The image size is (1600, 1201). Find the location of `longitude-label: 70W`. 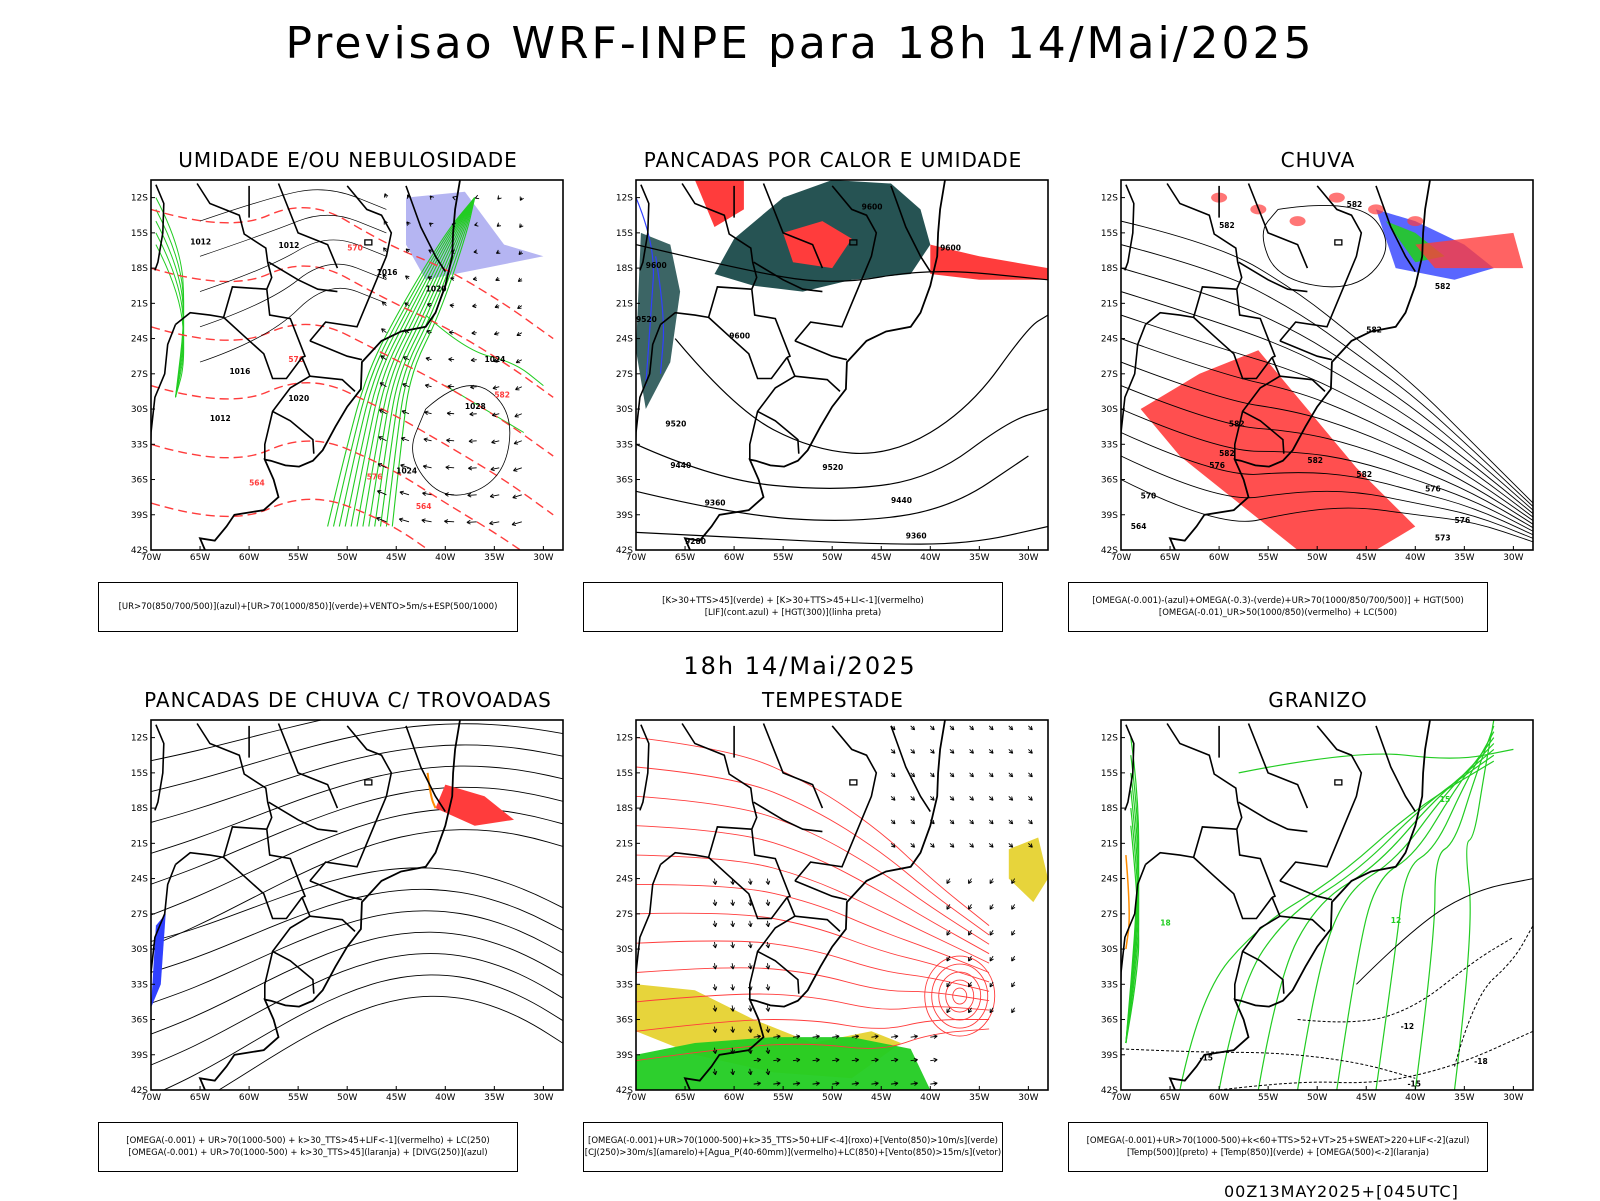

longitude-label: 70W is located at coordinates (636, 558).